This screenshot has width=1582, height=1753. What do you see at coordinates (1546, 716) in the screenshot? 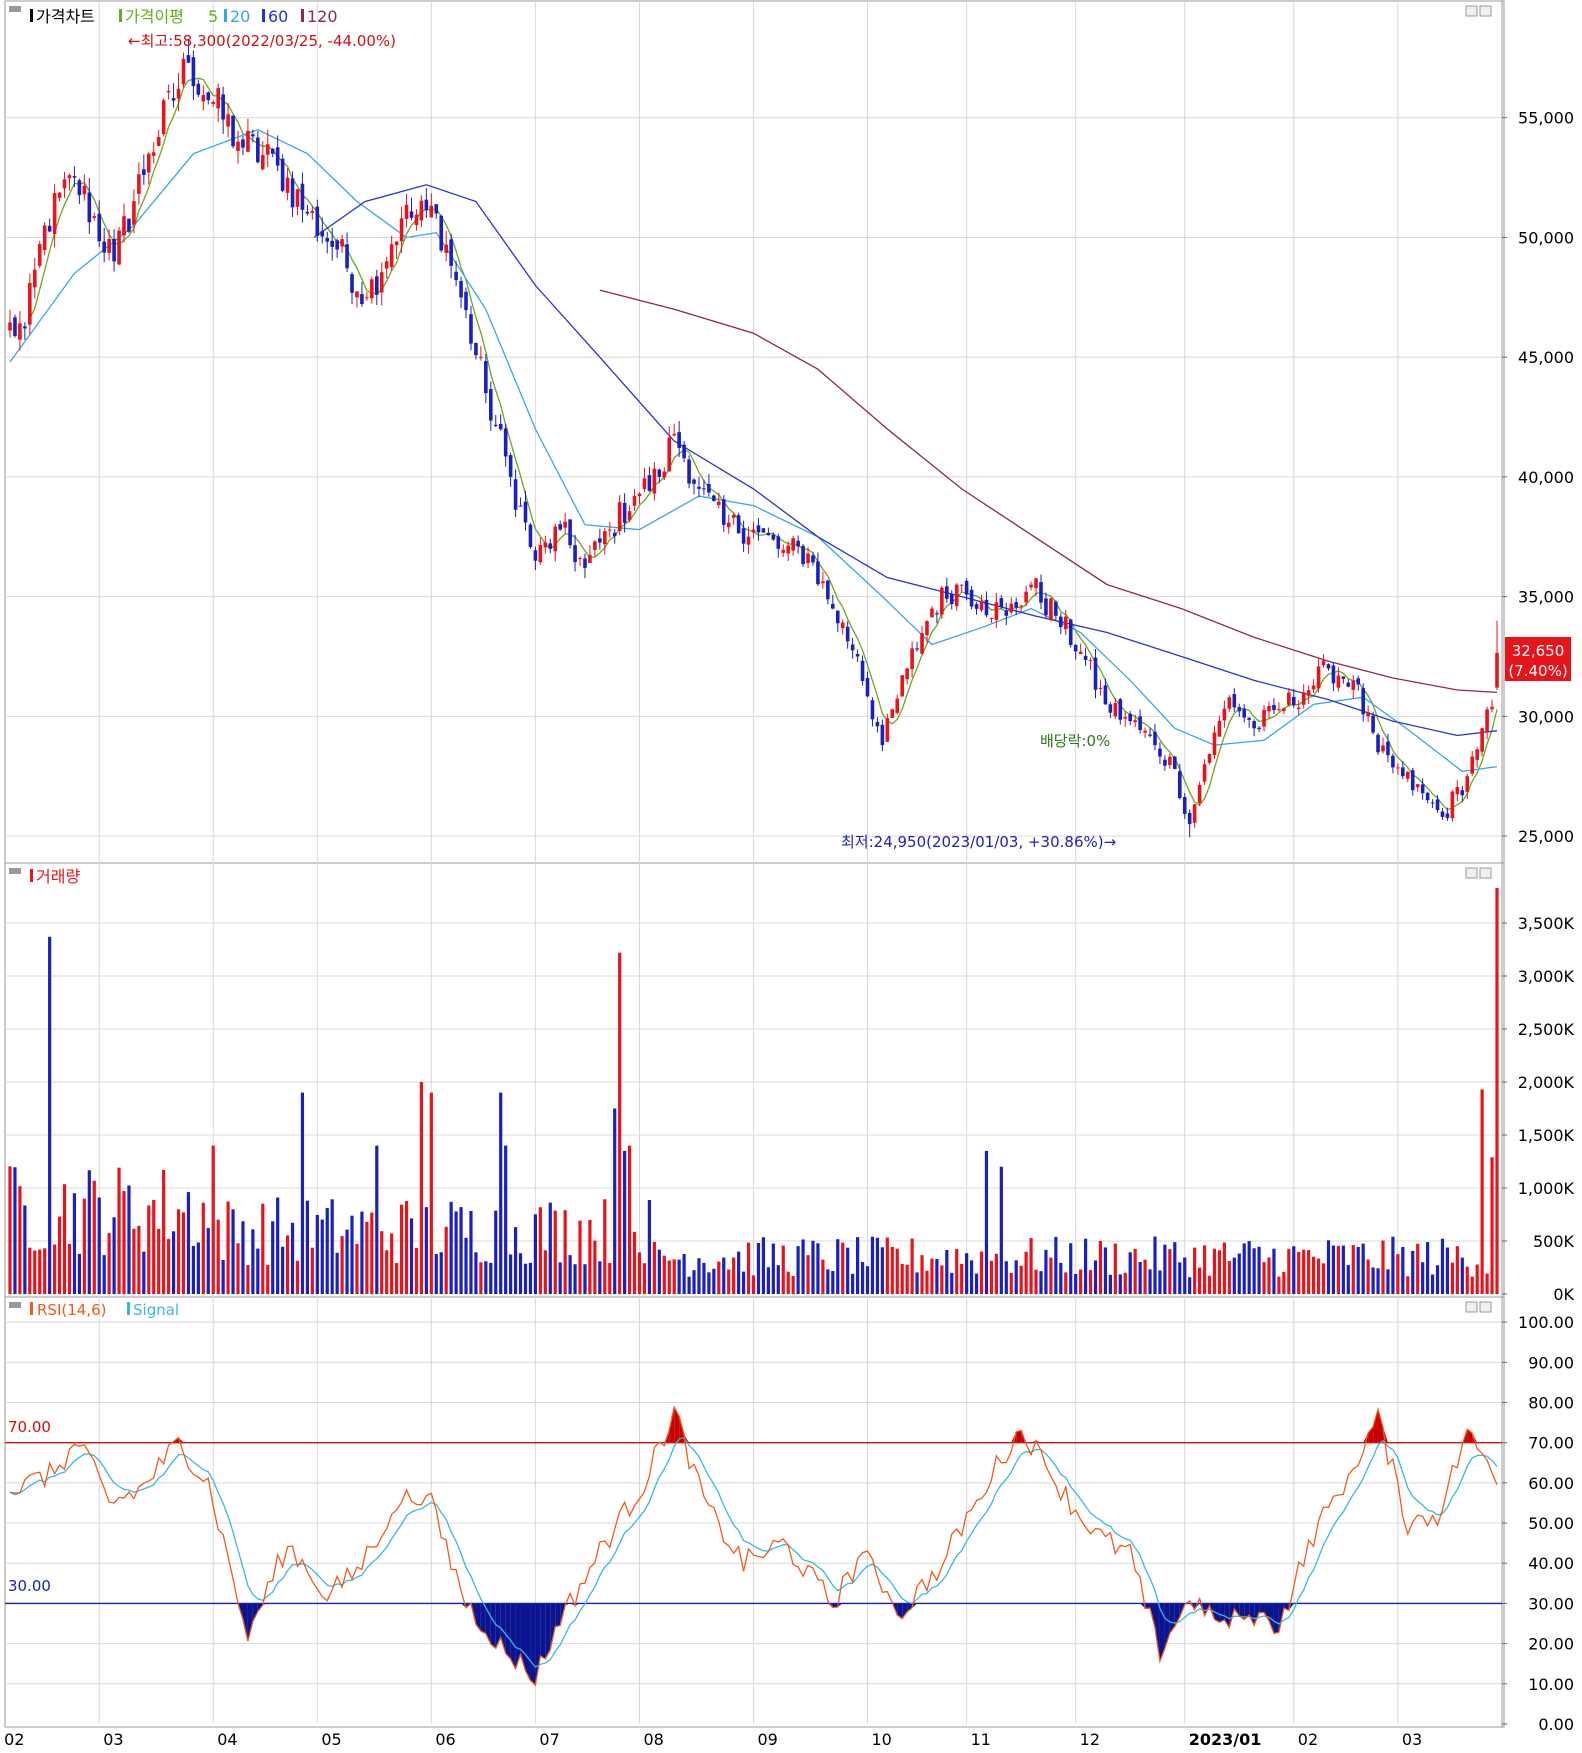
I see `price-tick-label: 30,000` at bounding box center [1546, 716].